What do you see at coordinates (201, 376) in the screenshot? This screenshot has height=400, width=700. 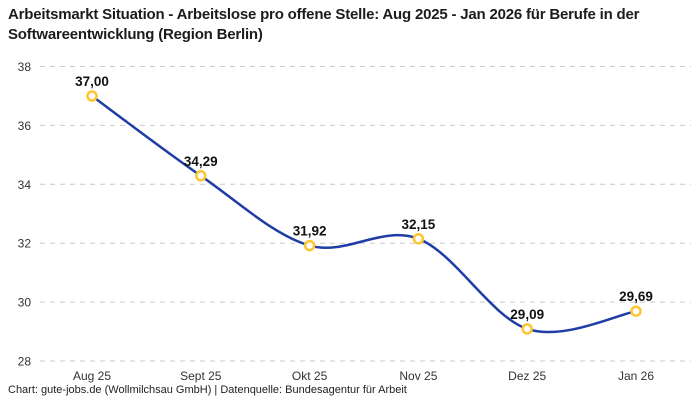 I see `x-axis-category-label: Sept 25` at bounding box center [201, 376].